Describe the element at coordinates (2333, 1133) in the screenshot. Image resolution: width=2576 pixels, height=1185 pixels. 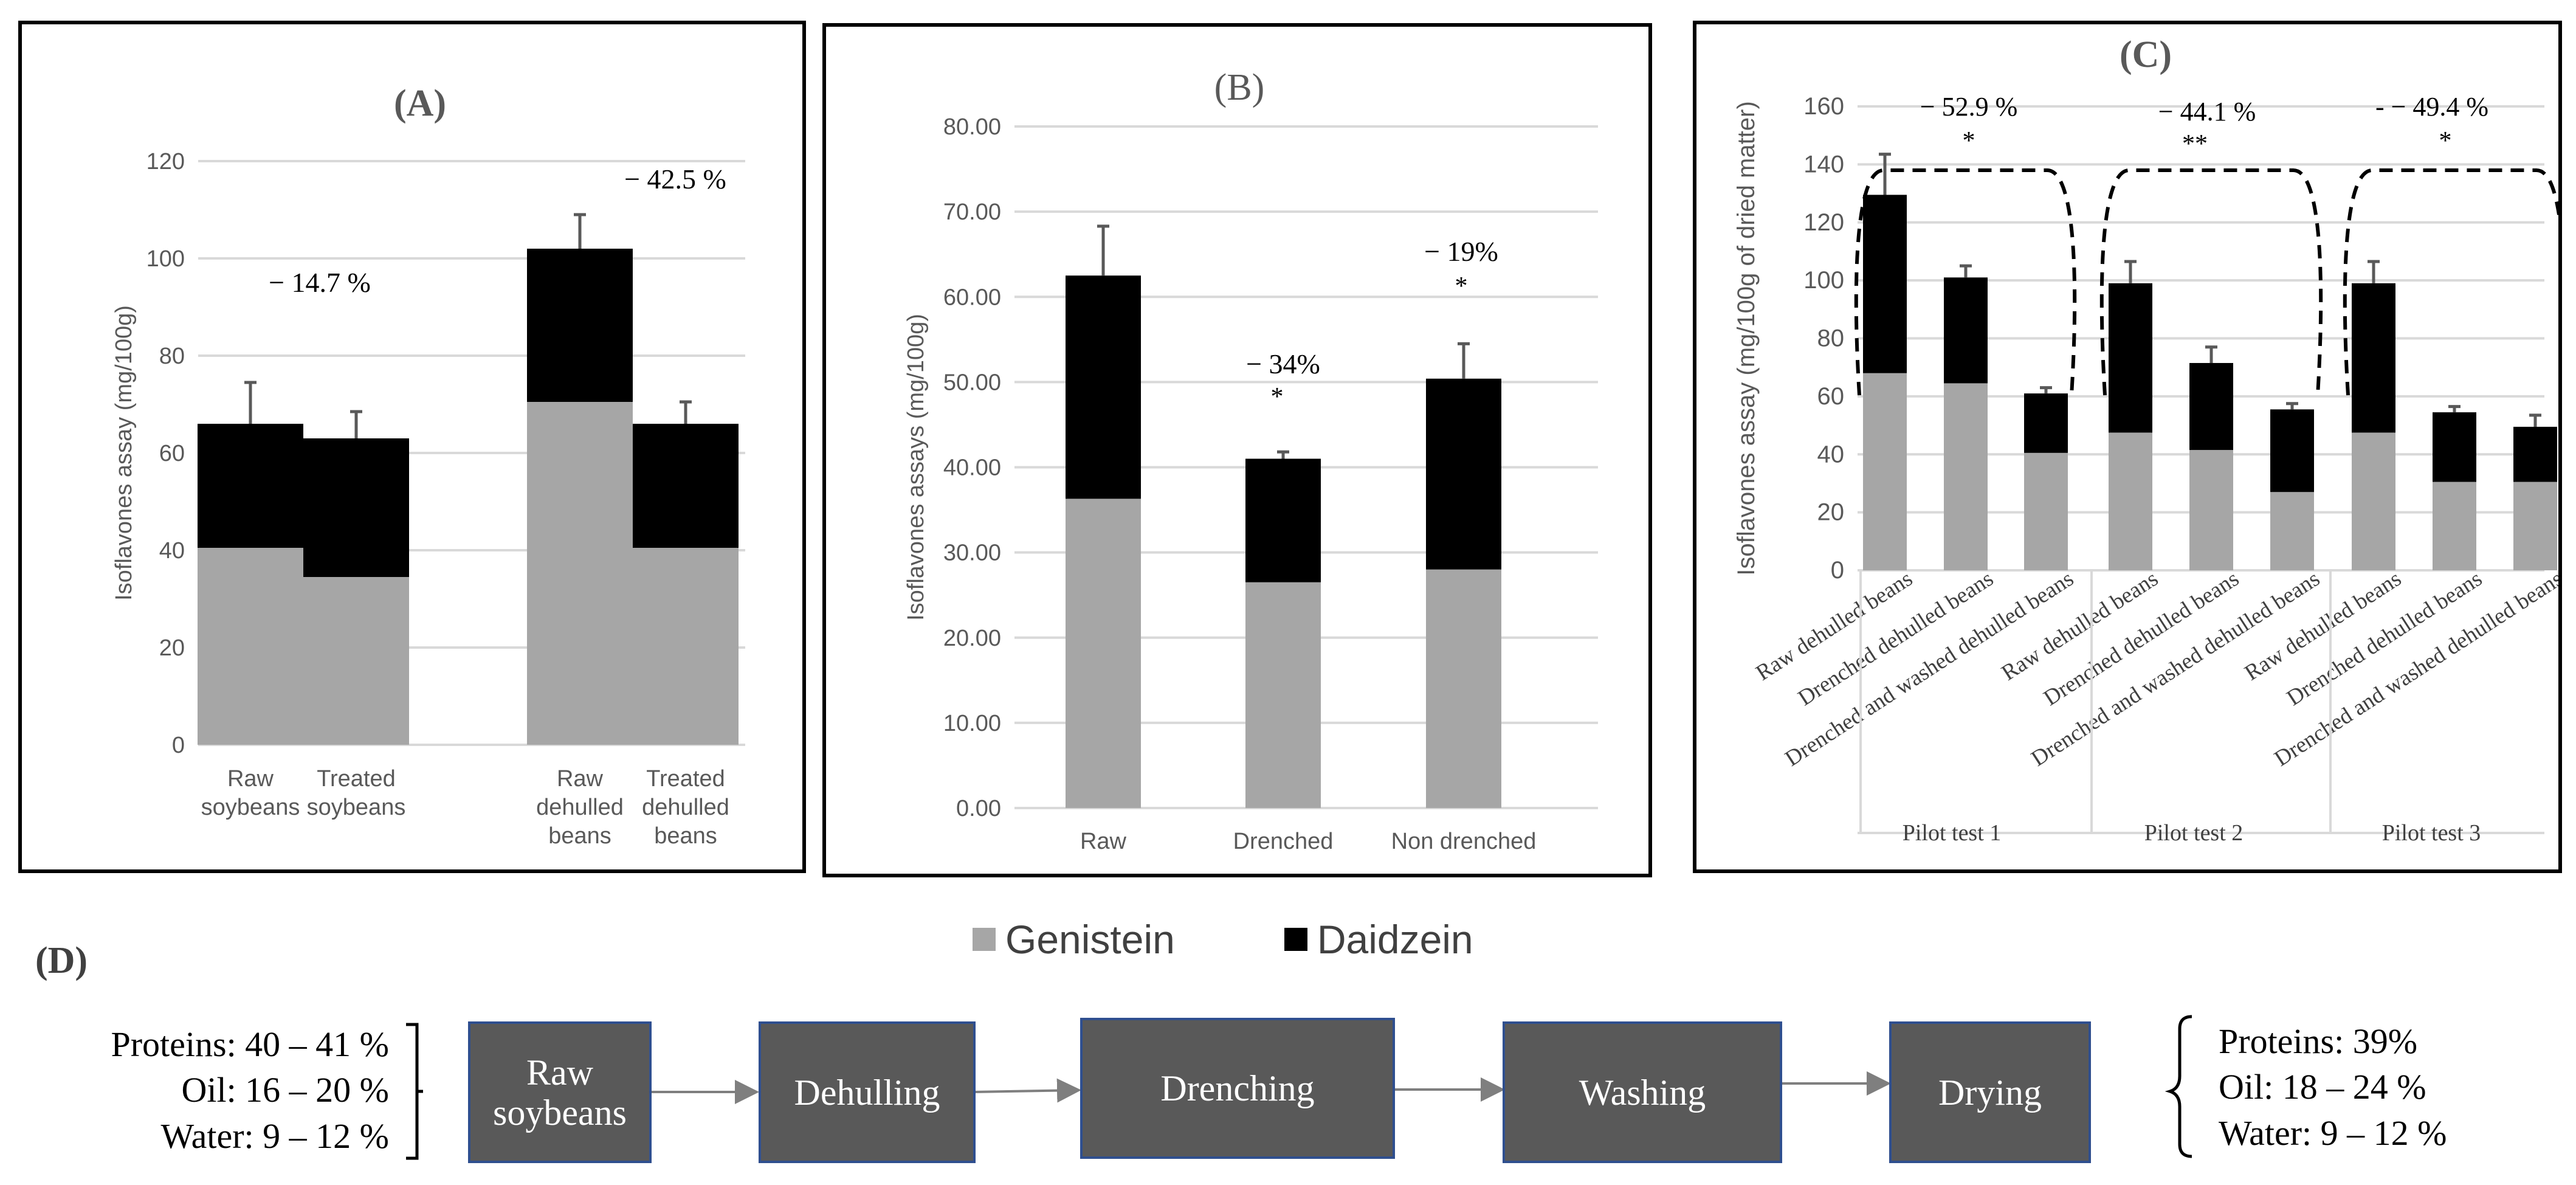
I see `output-water: Water: 9 – 12 %` at that location.